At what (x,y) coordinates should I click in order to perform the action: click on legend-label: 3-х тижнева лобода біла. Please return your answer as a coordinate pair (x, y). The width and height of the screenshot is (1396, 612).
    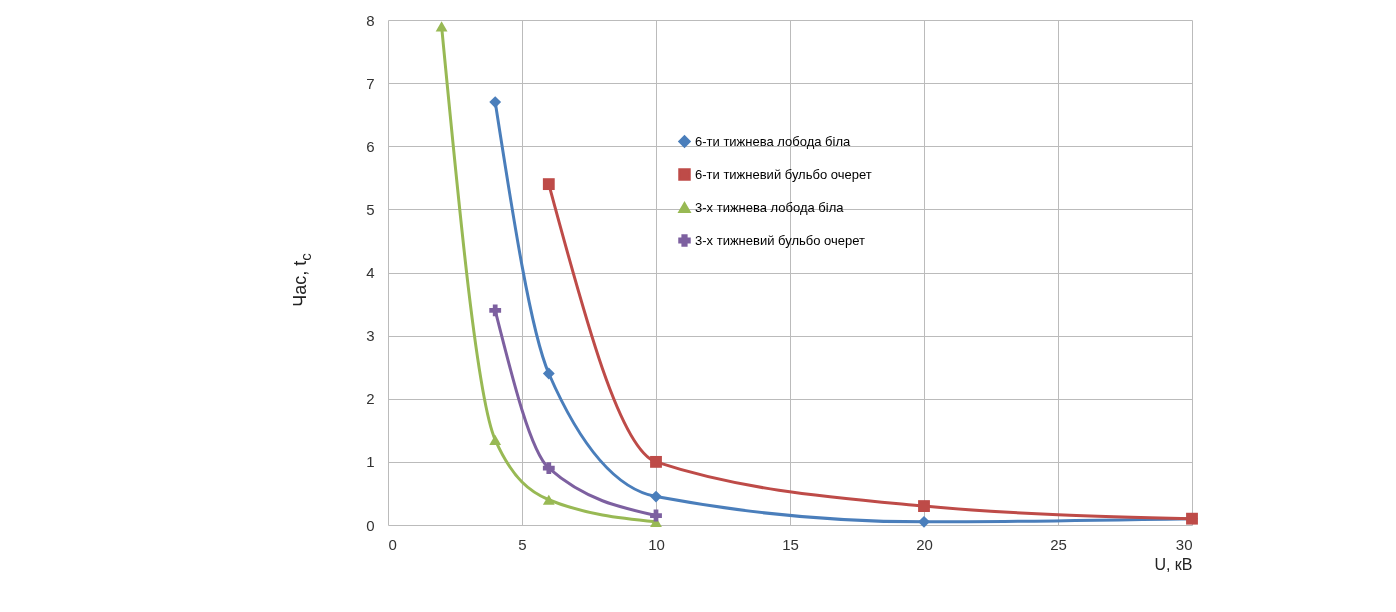
    Looking at the image, I should click on (770, 207).